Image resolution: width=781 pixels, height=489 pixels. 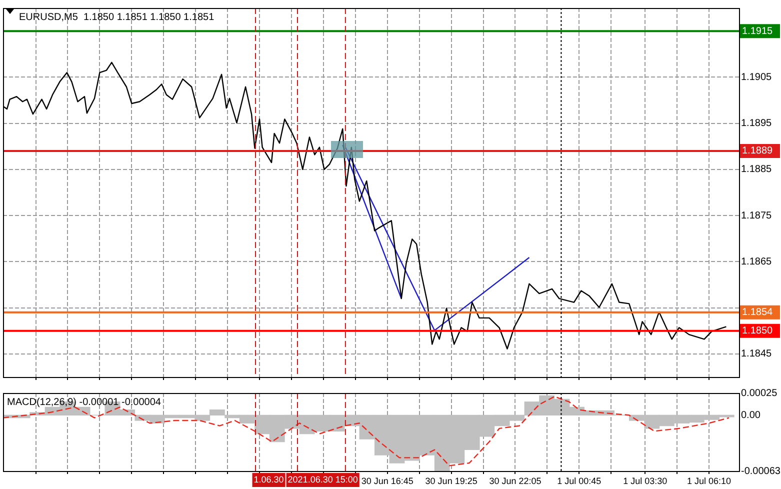 What do you see at coordinates (756, 216) in the screenshot?
I see `y-tick-label: 1.1875` at bounding box center [756, 216].